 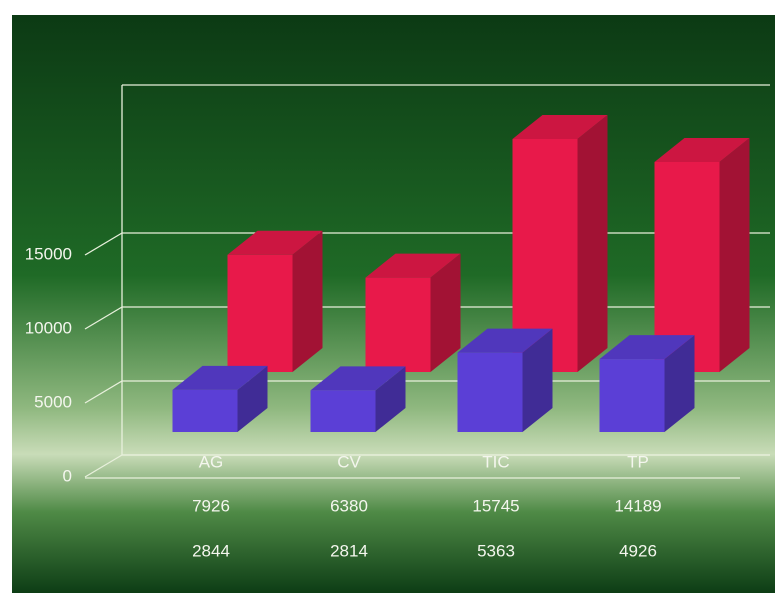 What do you see at coordinates (67, 475) in the screenshot?
I see `y-tick-label: 0` at bounding box center [67, 475].